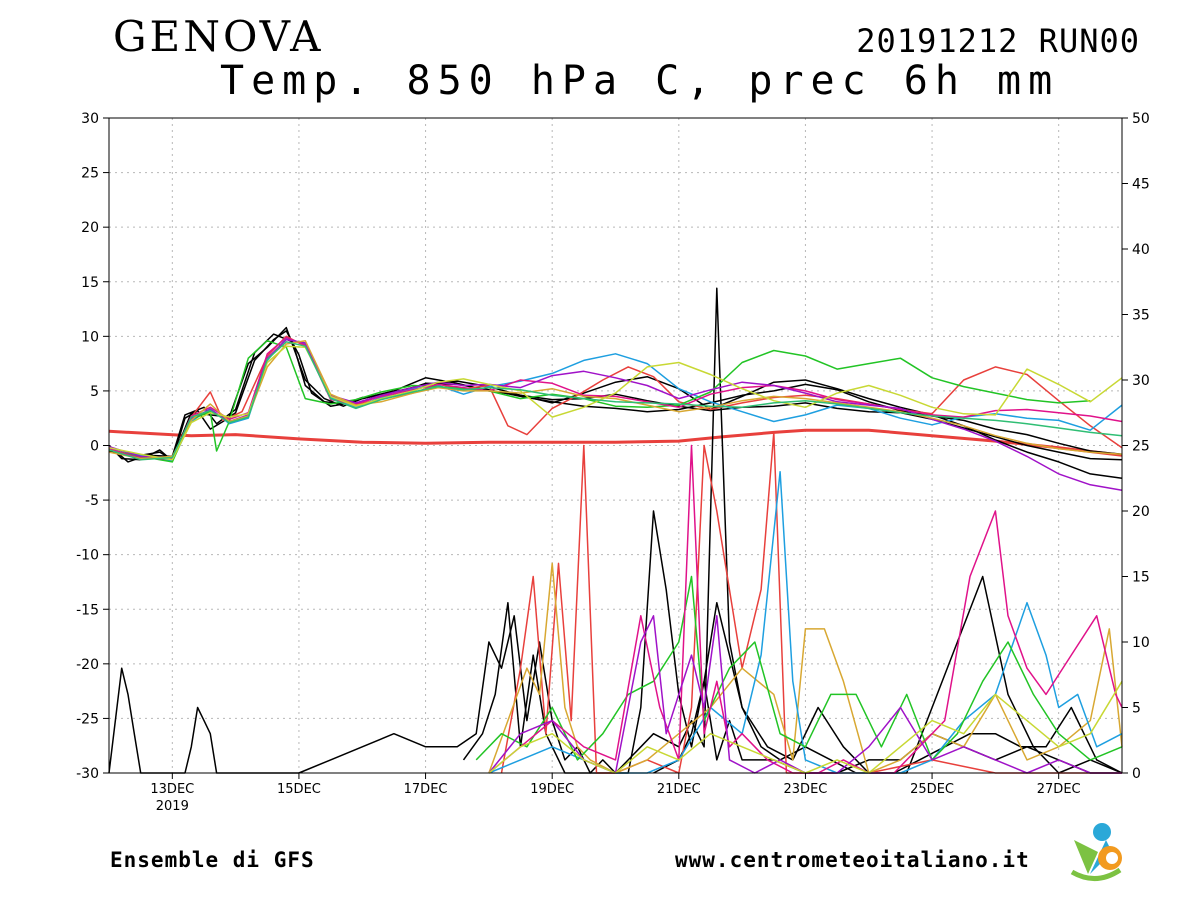 This screenshot has height=900, width=1200. Describe the element at coordinates (87, 719) in the screenshot. I see `left-tick-label: -25` at that location.